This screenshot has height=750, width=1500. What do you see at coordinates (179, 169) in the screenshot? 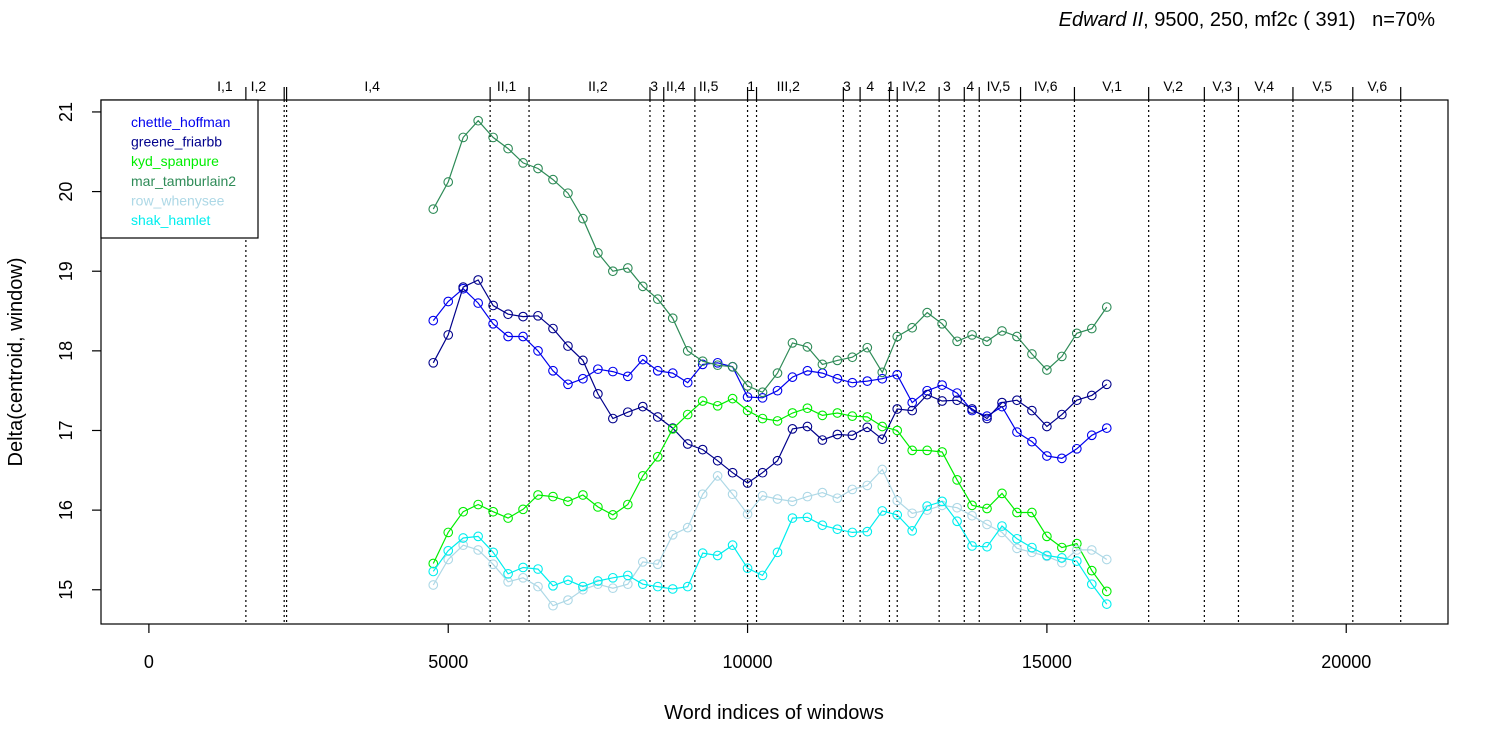
I see `legend-box` at bounding box center [179, 169].